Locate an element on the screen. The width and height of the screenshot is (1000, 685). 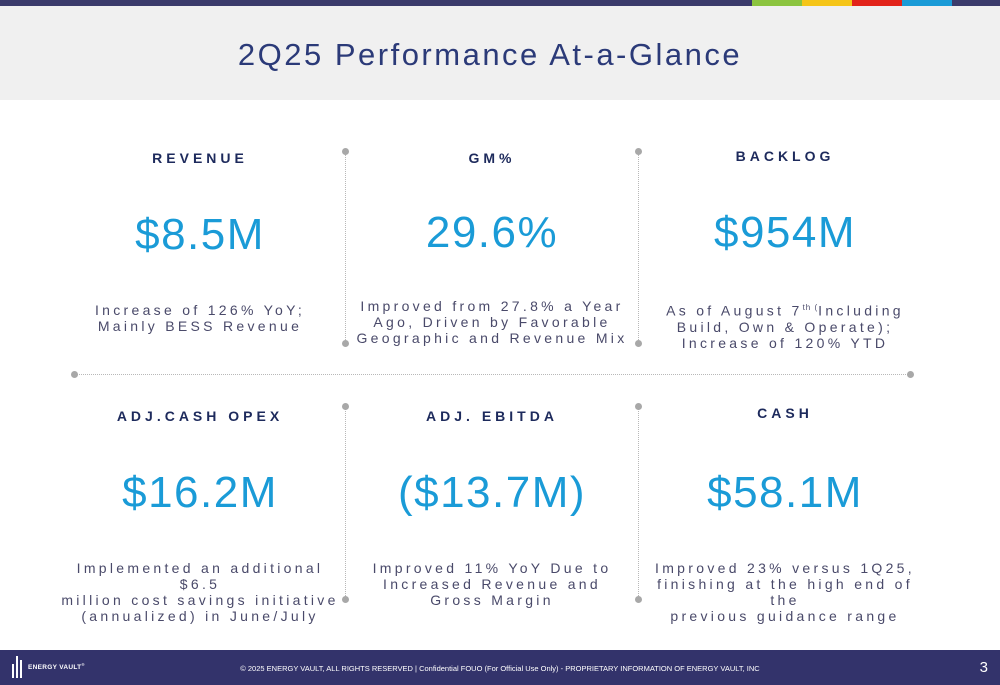
logo-text: ENERGY VAULT® is located at coordinates (56, 667).